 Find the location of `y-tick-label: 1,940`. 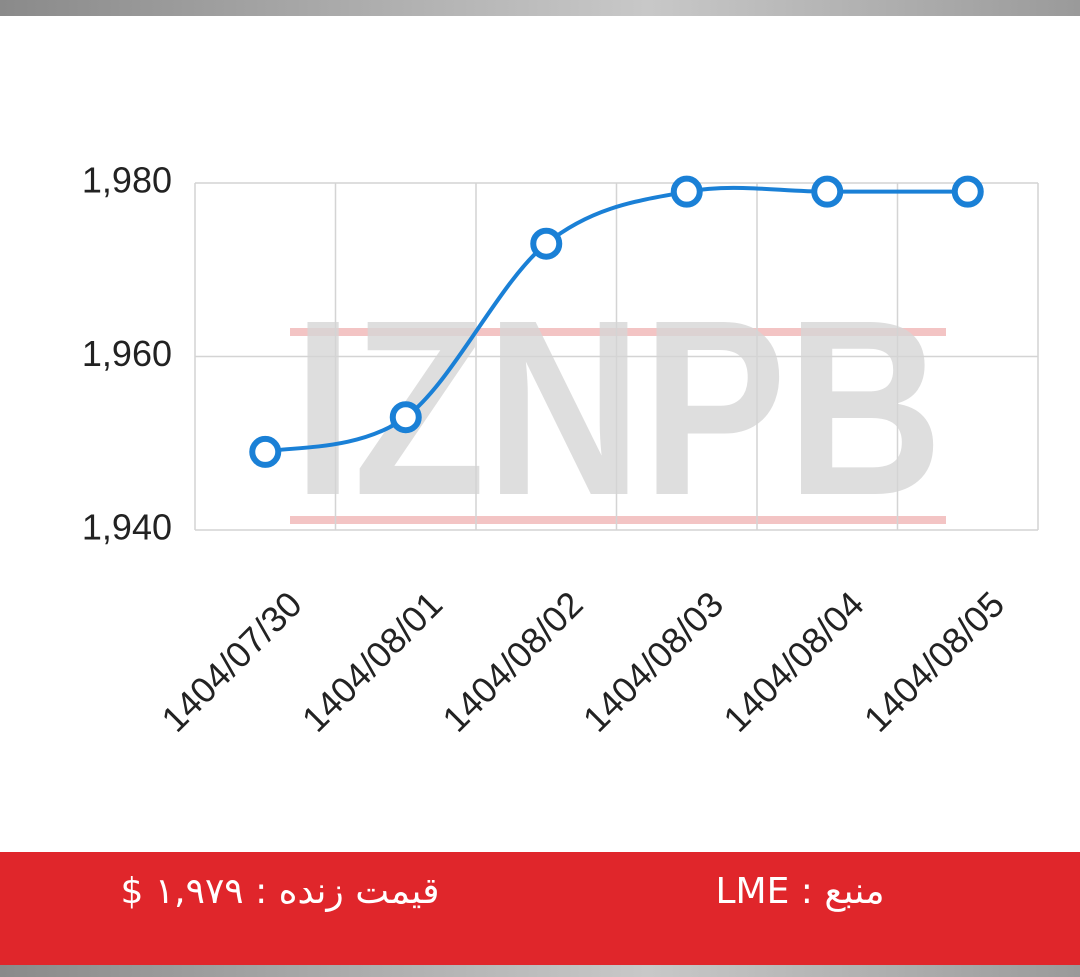

y-tick-label: 1,940 is located at coordinates (127, 527).